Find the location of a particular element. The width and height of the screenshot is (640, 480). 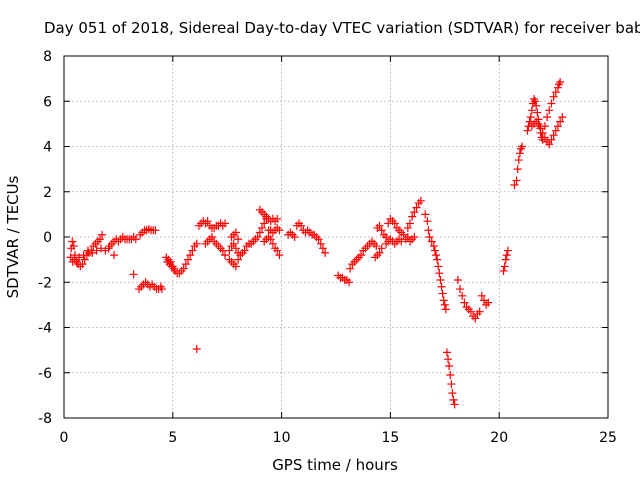

x-tick-label: 20 is located at coordinates (499, 438).